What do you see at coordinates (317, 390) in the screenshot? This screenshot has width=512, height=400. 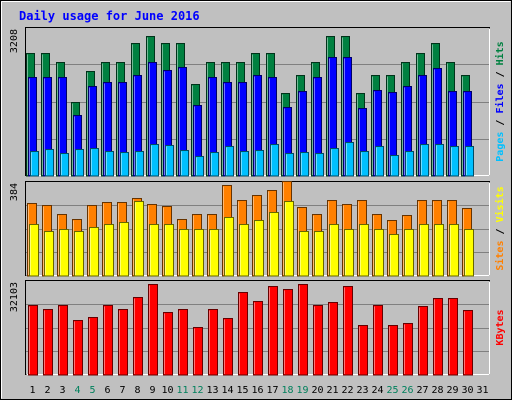 I see `x-tick-label-20: 20` at bounding box center [317, 390].